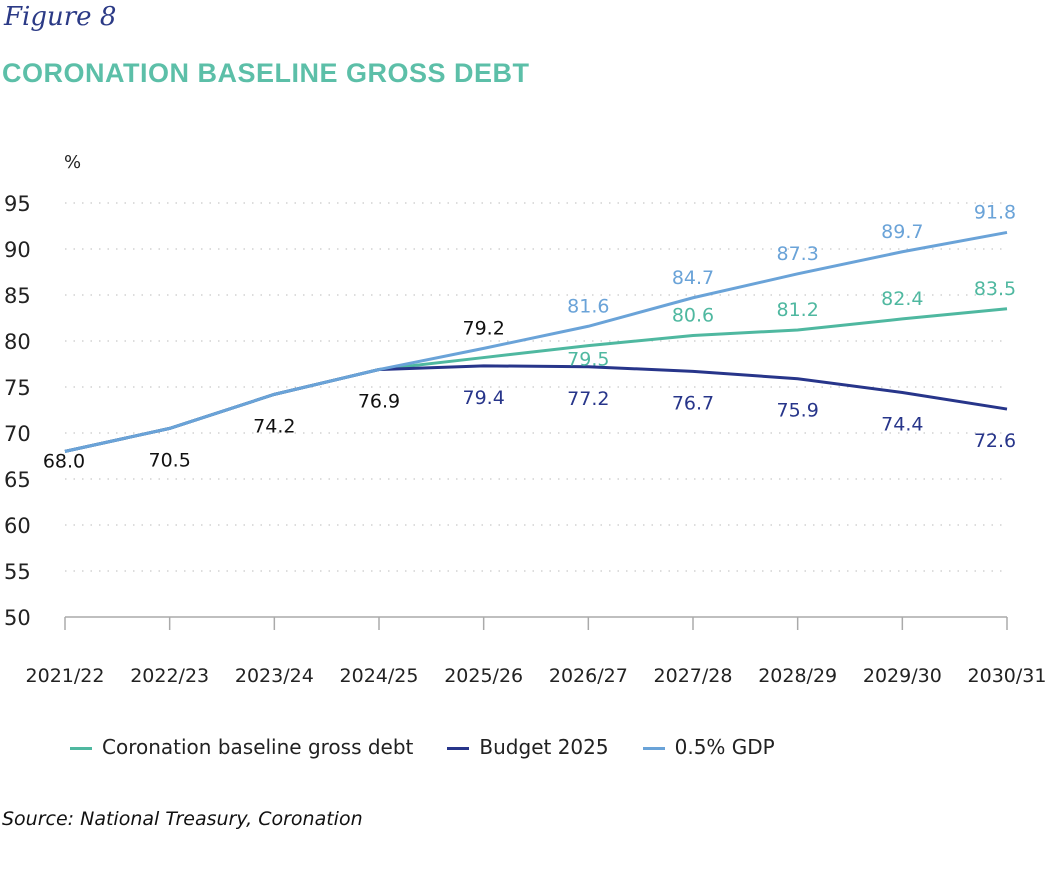 This screenshot has width=1063, height=879. I want to click on y-tick-label: 90, so click(17, 250).